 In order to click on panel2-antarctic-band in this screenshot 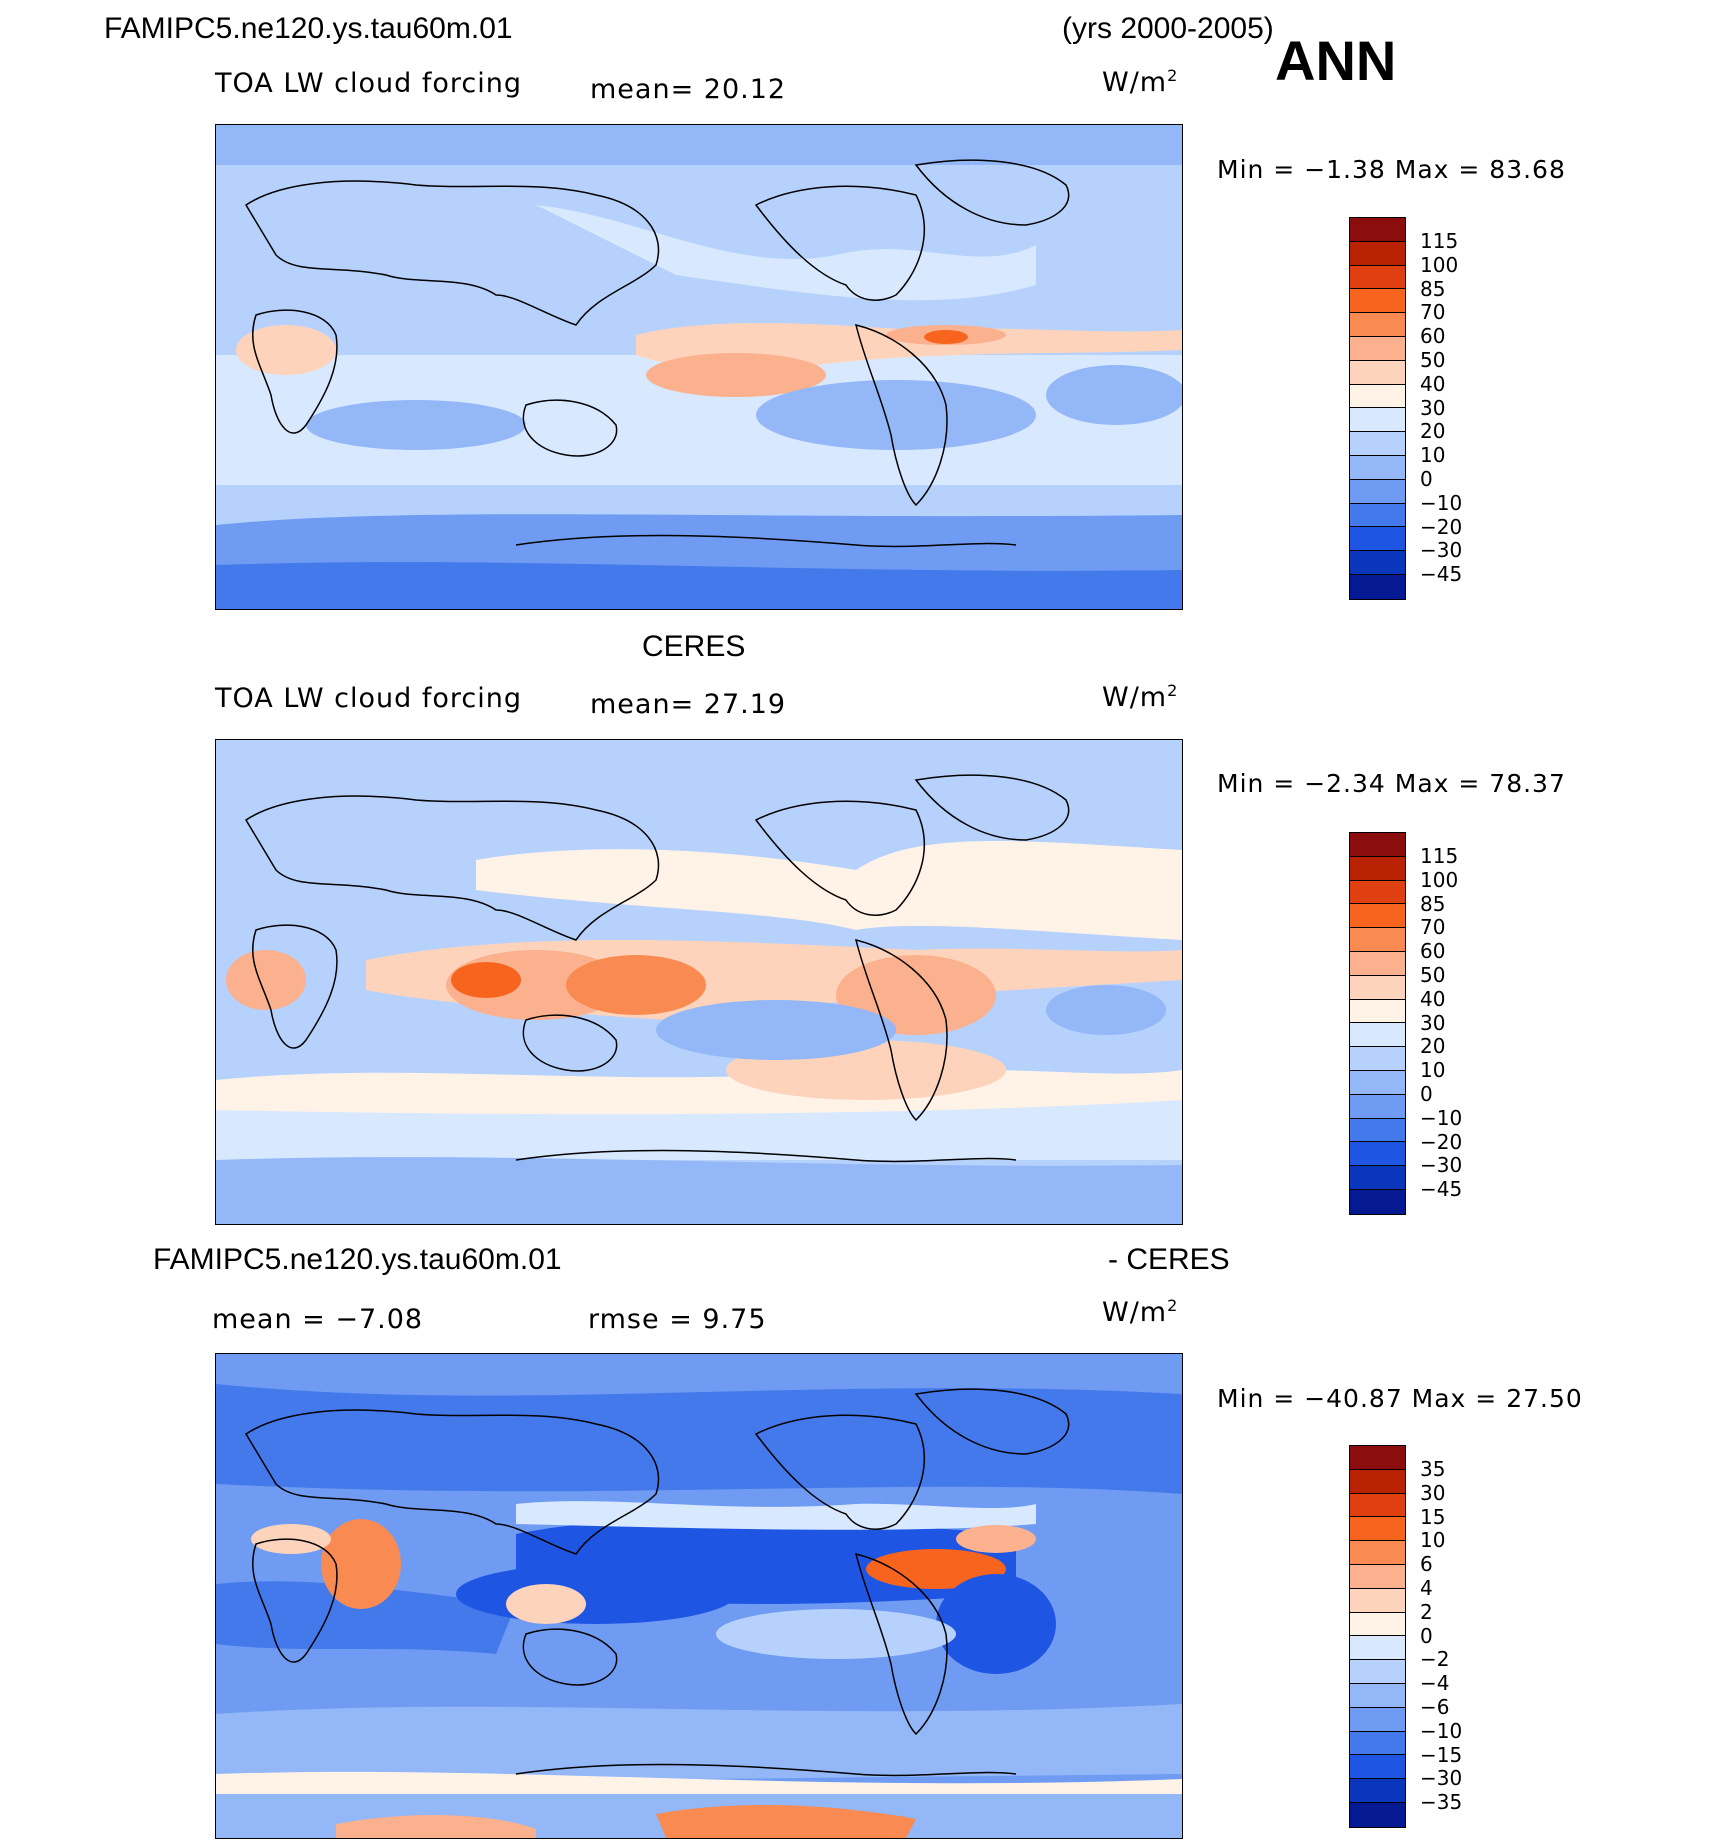, I will do `click(699, 1190)`.